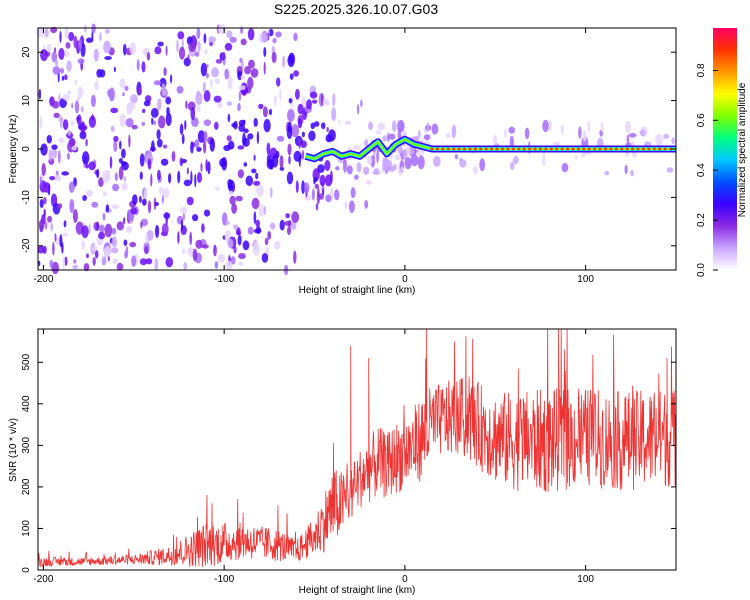 This screenshot has width=750, height=600. What do you see at coordinates (26, 486) in the screenshot?
I see `y-tick-label: 200` at bounding box center [26, 486].